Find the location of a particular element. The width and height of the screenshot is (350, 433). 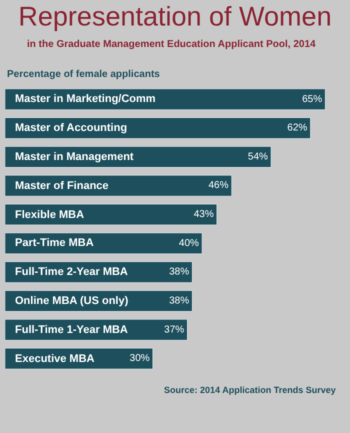

chart-title: Representation of Women is located at coordinates (175, 16).